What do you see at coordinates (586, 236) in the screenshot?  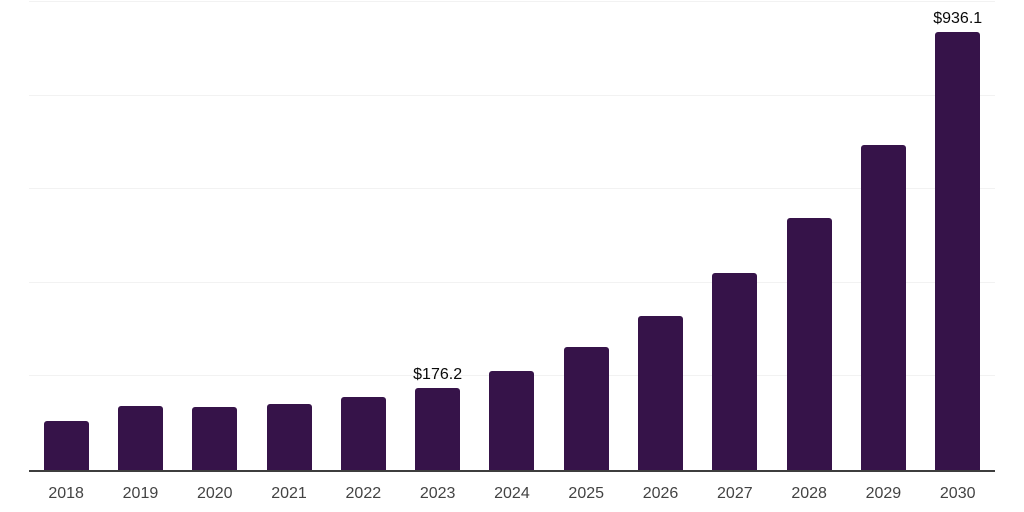 I see `bar-slot-2025` at bounding box center [586, 236].